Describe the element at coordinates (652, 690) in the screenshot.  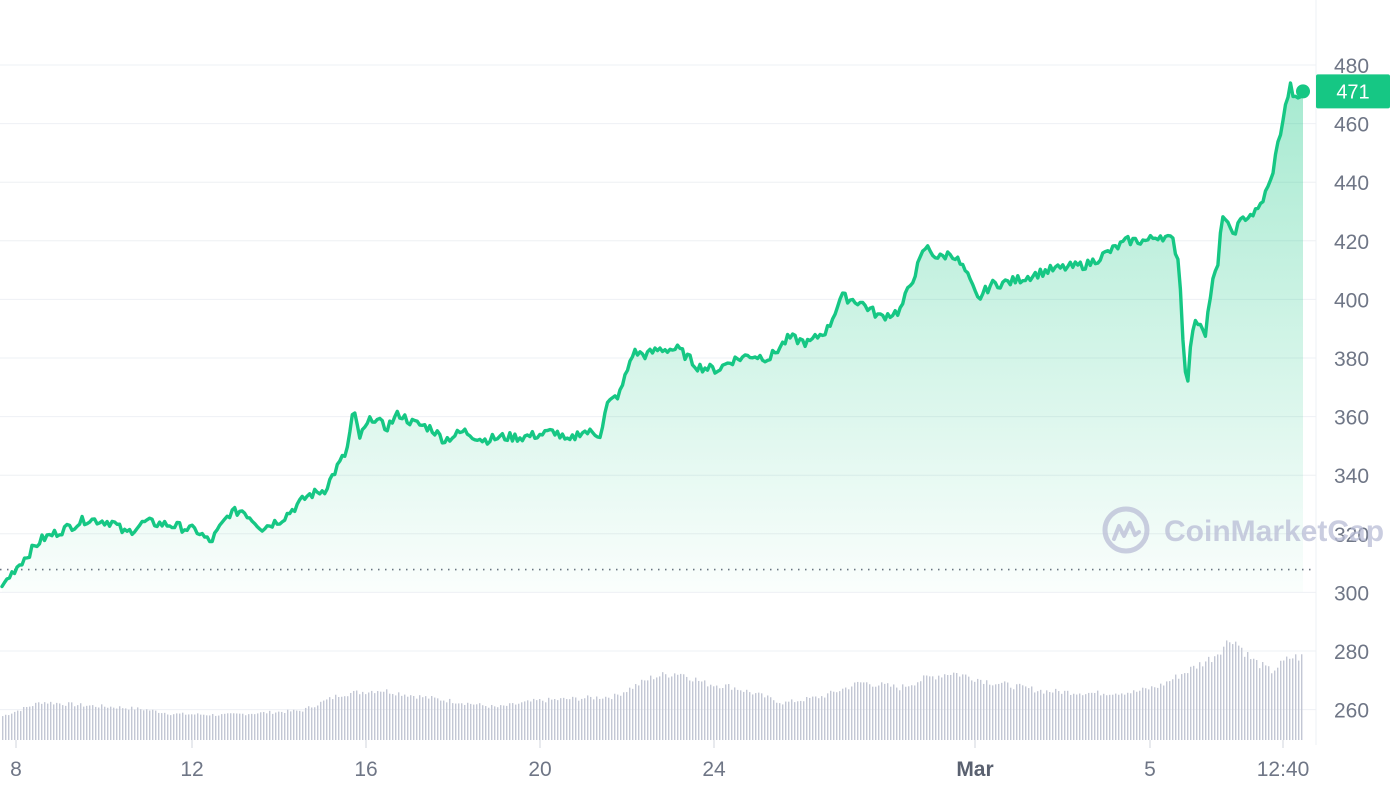
I see `volume-bars` at that location.